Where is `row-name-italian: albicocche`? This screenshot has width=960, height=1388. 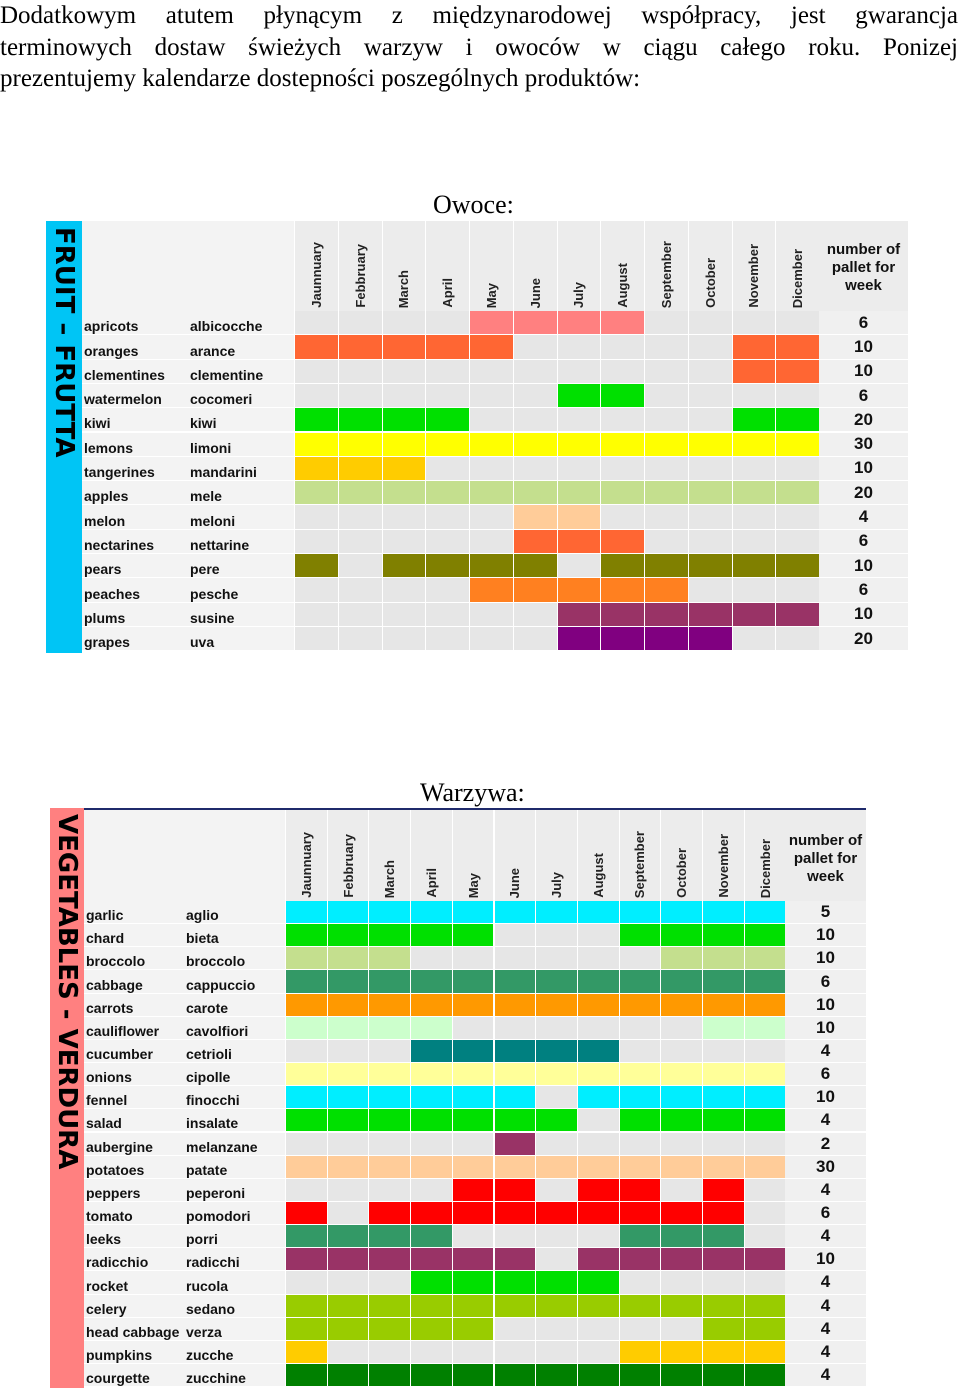 row-name-italian: albicocche is located at coordinates (226, 326).